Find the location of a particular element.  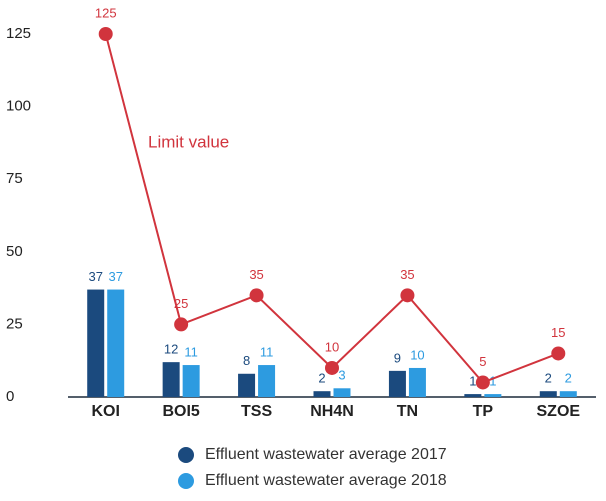

x-tick-label: TN is located at coordinates (407, 411).